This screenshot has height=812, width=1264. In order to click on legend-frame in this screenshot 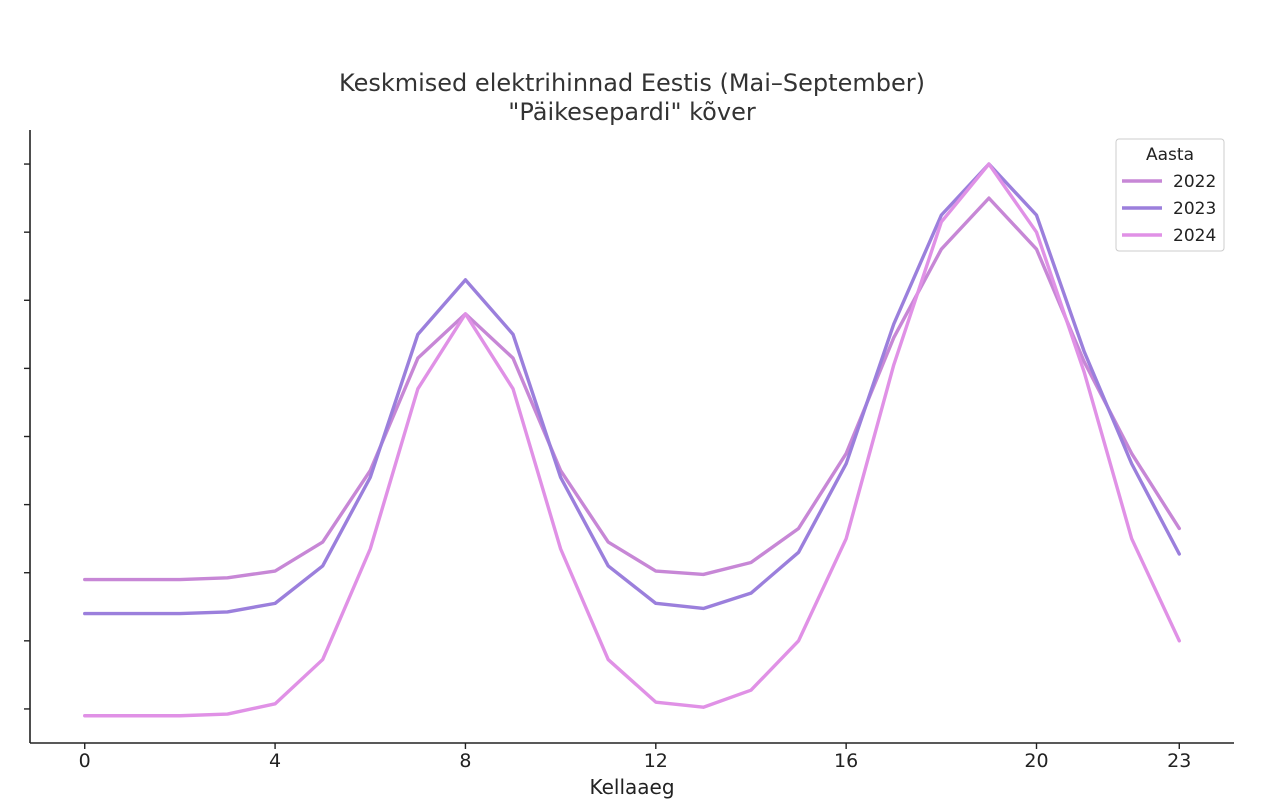, I will do `click(1170, 195)`.